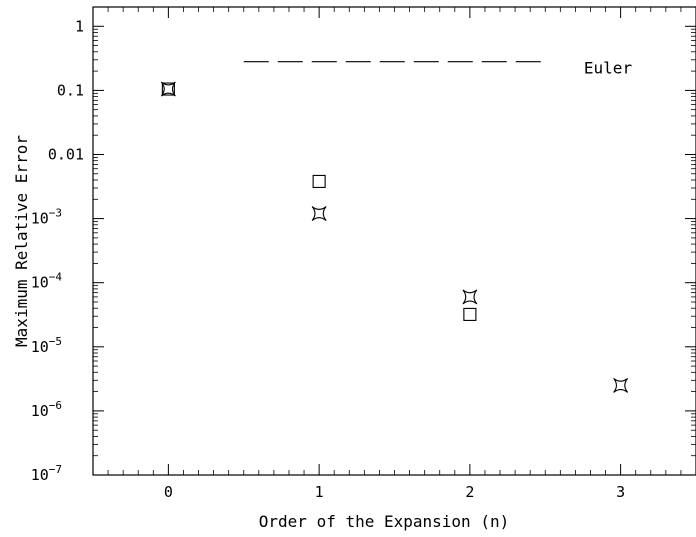 The height and width of the screenshot is (537, 696). I want to click on y-tick-label: 10⁻⁴, so click(47, 281).